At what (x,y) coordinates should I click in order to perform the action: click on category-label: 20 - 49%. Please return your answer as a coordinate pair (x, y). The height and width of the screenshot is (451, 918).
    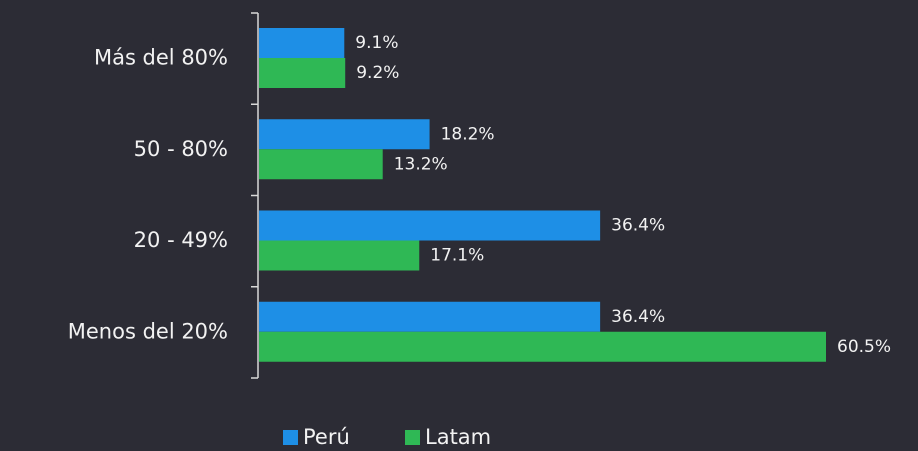
    Looking at the image, I should click on (181, 240).